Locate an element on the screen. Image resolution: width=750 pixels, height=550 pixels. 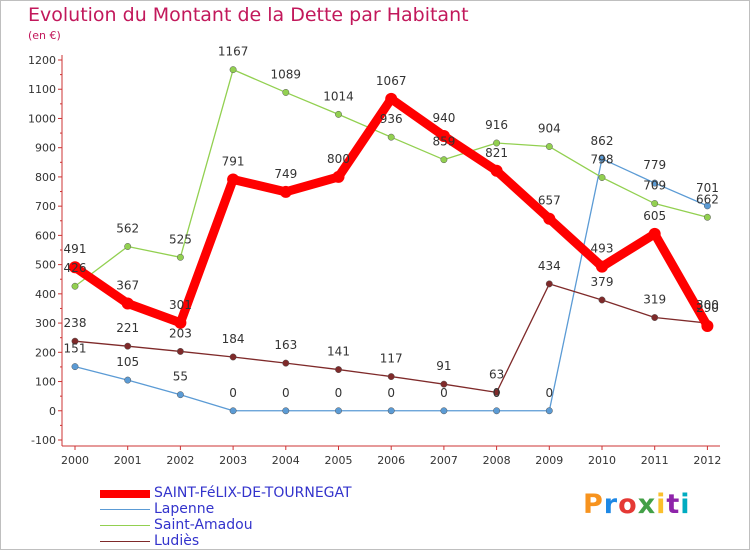
y-tick-label: 600 is located at coordinates (45, 235).